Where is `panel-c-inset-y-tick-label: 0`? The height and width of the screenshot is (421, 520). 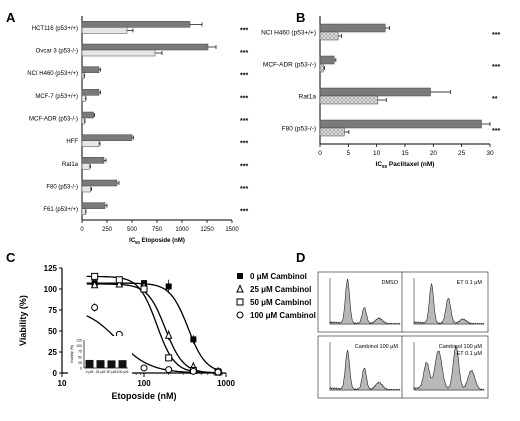
panel-c-inset-y-tick-label: 0 is located at coordinates (81, 369).